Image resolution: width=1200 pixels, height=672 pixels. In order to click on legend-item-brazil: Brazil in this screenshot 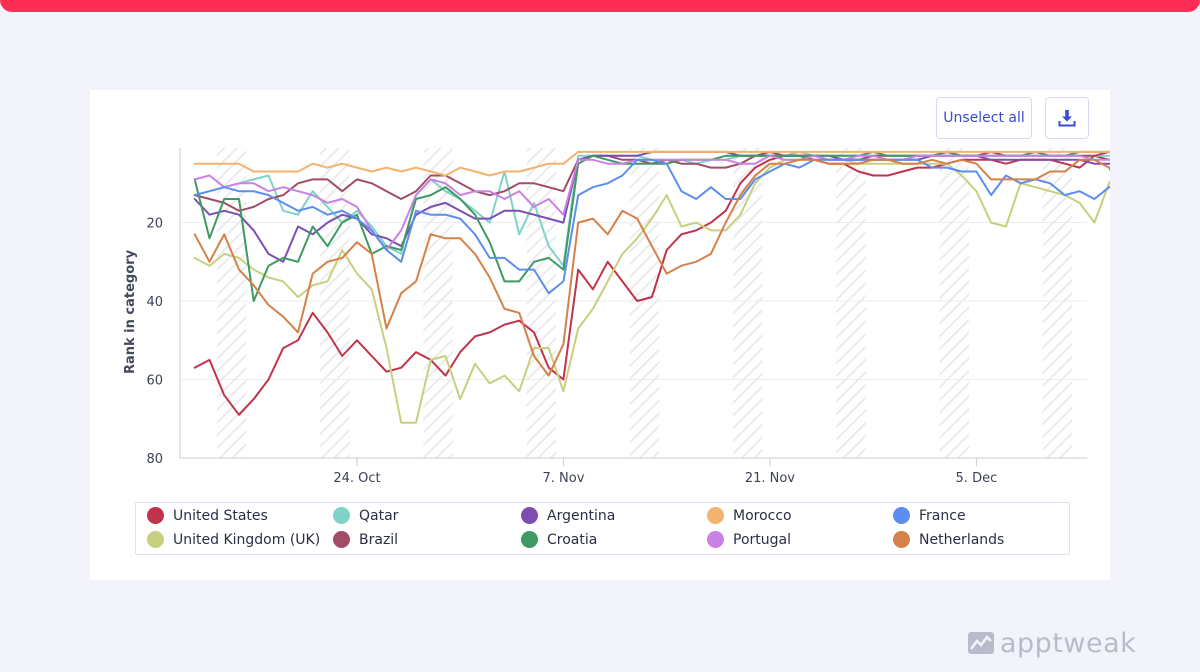, I will do `click(365, 539)`.